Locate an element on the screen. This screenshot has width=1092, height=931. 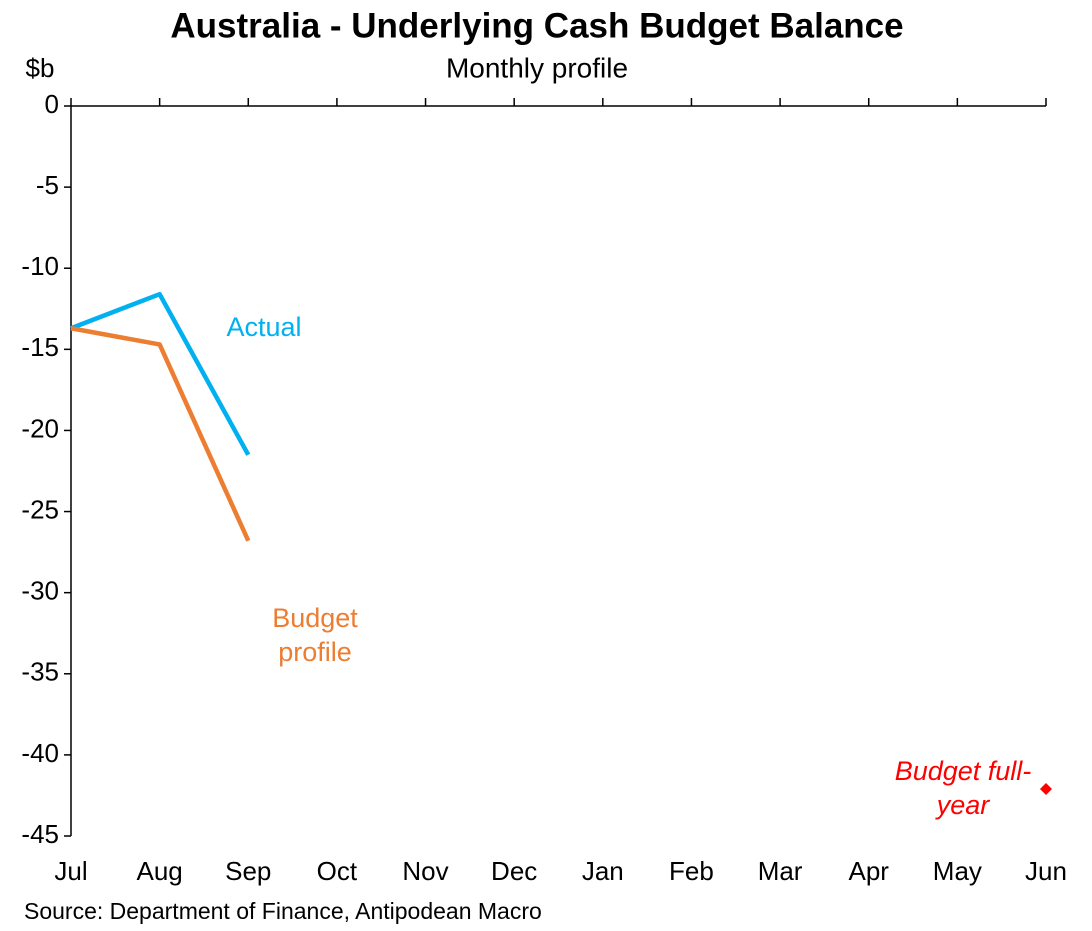
x-tick-label: Mar is located at coordinates (780, 871).